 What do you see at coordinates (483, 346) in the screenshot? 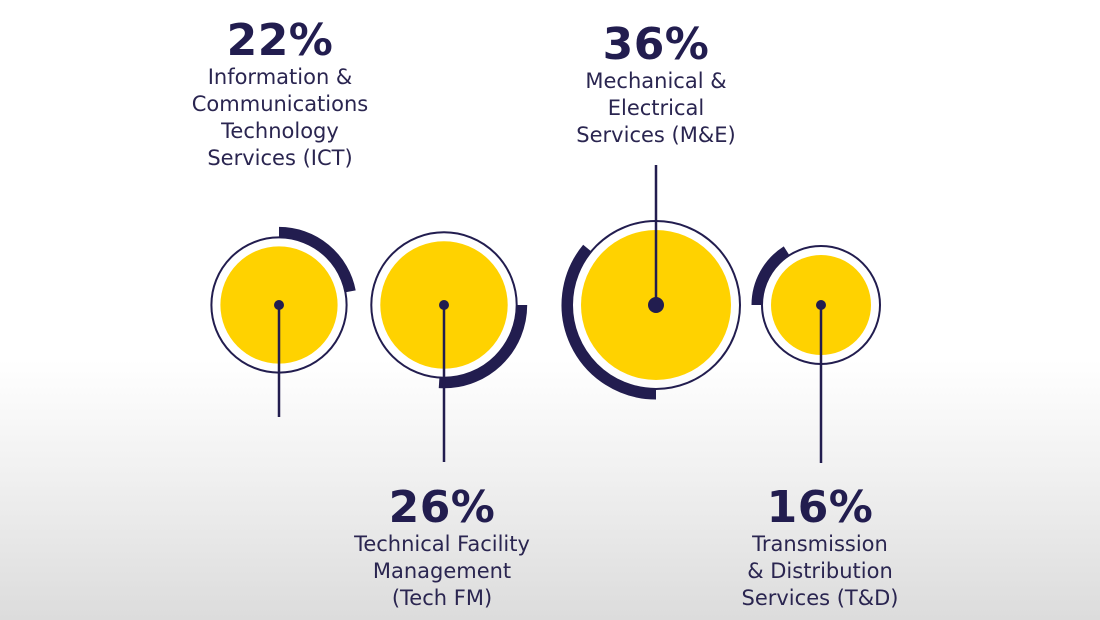
I see `arc-tech-fm` at bounding box center [483, 346].